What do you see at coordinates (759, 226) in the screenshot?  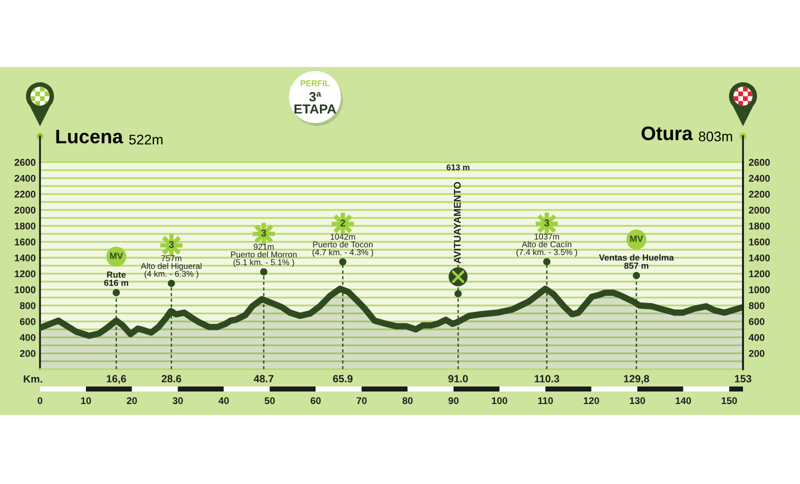 I see `y2-tick-label: 1800` at bounding box center [759, 226].